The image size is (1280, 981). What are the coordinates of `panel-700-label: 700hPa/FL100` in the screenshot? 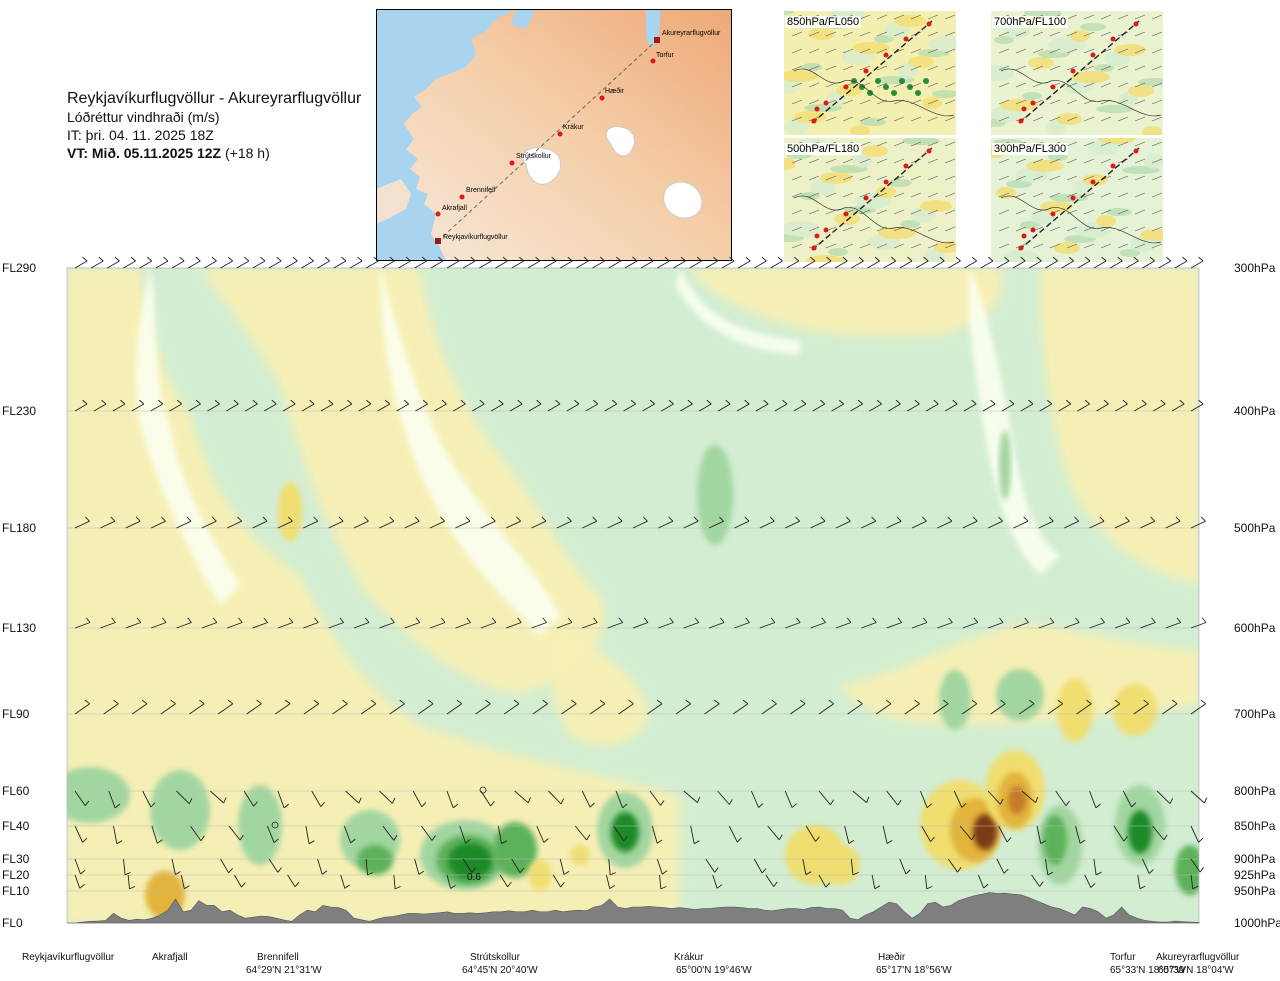 It's located at (1030, 22).